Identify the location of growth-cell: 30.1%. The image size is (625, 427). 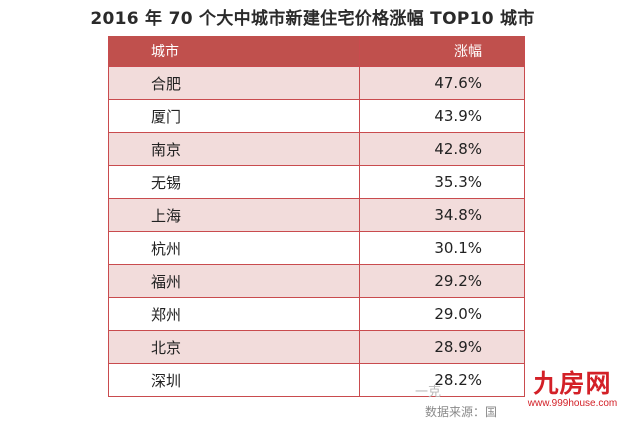
(442, 248).